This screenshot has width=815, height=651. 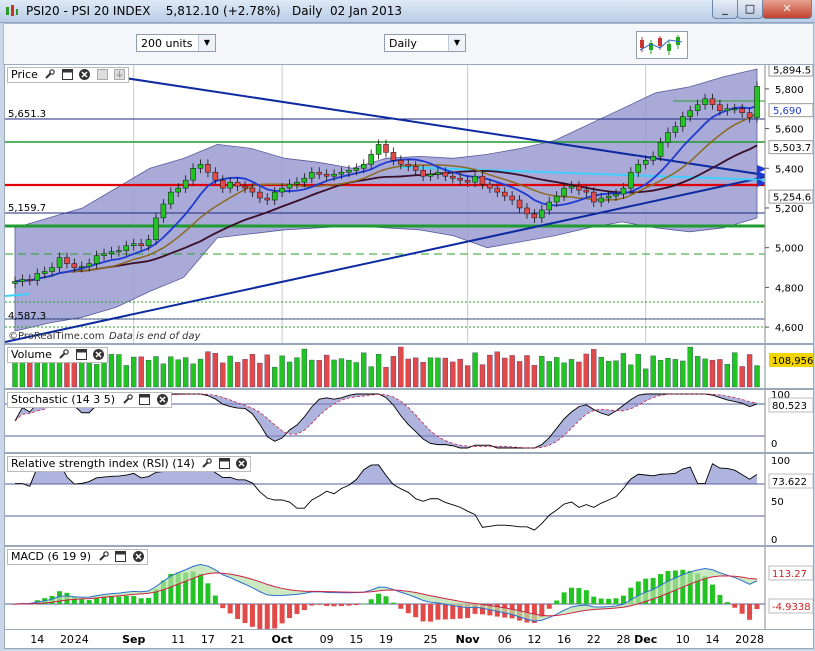 What do you see at coordinates (789, 574) in the screenshot?
I see `macd-value: 113.27` at bounding box center [789, 574].